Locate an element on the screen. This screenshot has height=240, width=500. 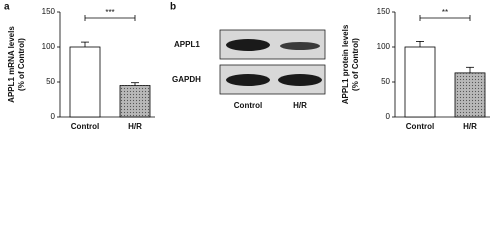
panel-label: b is located at coordinates (173, 7).